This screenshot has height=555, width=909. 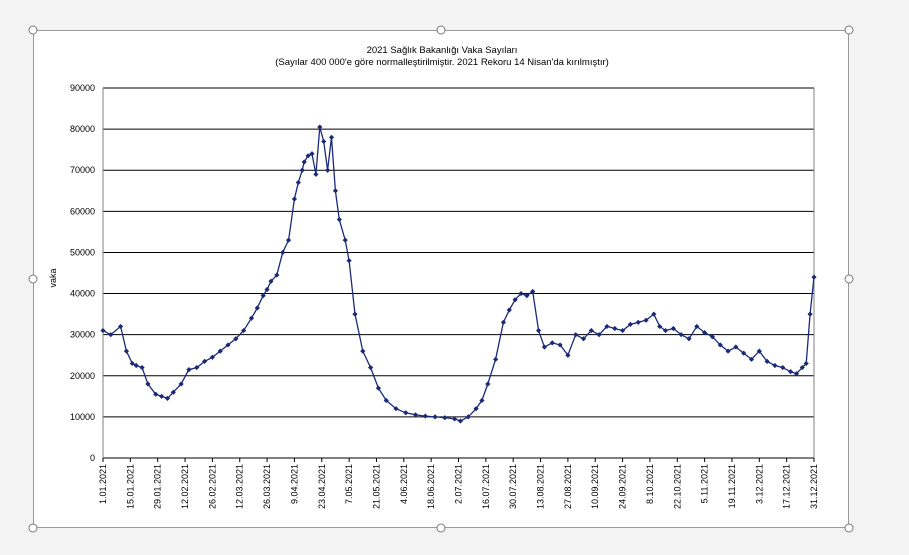 I want to click on x-tick-label: 17.12.2021, so click(x=787, y=486).